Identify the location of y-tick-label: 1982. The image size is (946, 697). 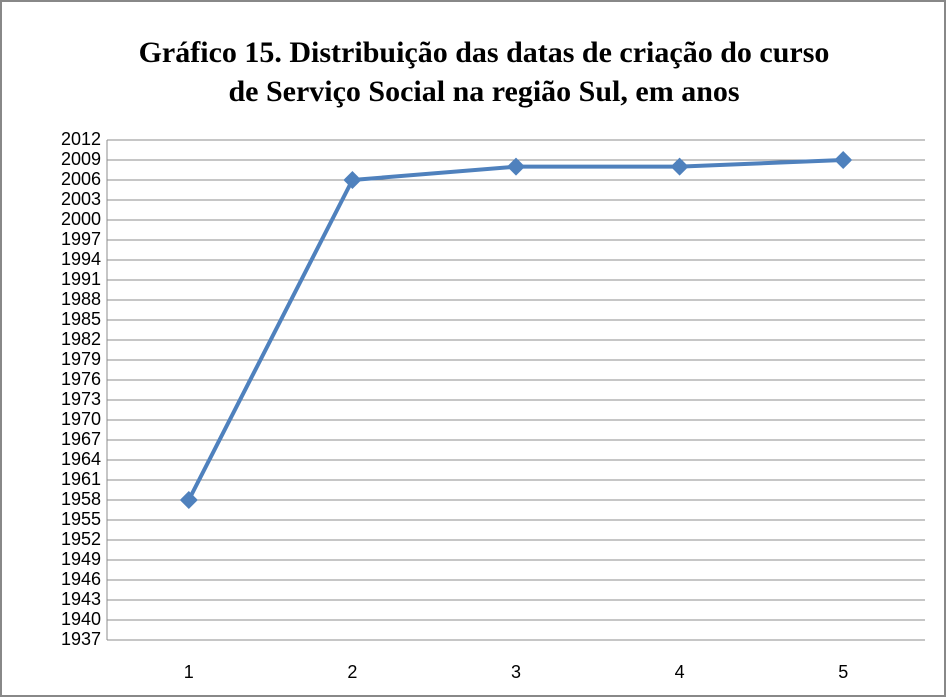
(81, 339).